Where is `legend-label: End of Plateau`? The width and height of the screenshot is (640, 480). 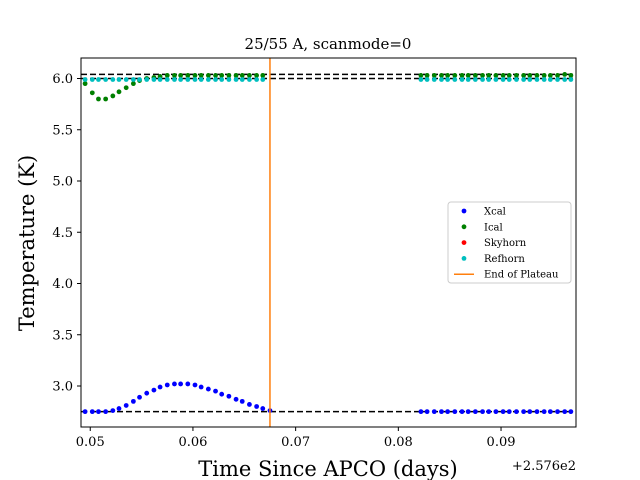 legend-label: End of Plateau is located at coordinates (521, 275).